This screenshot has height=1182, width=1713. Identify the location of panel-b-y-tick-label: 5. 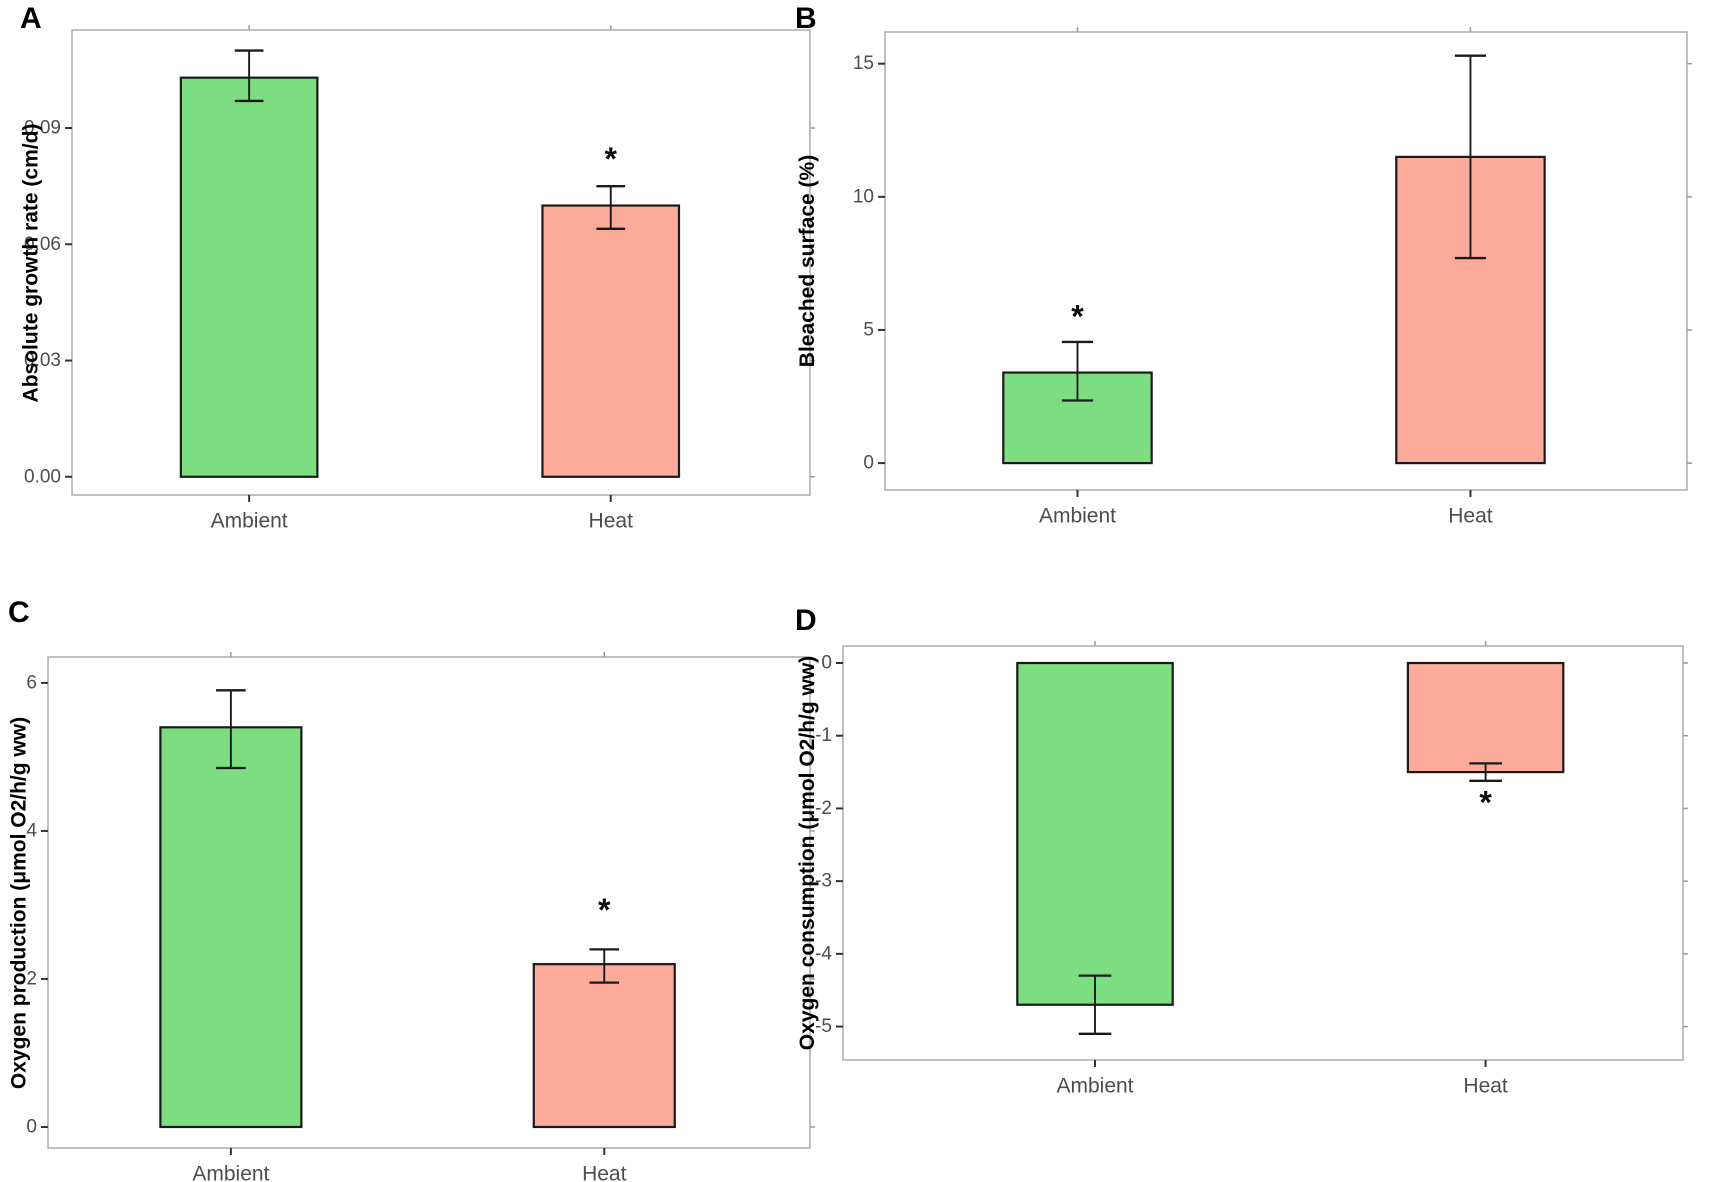
(868, 329).